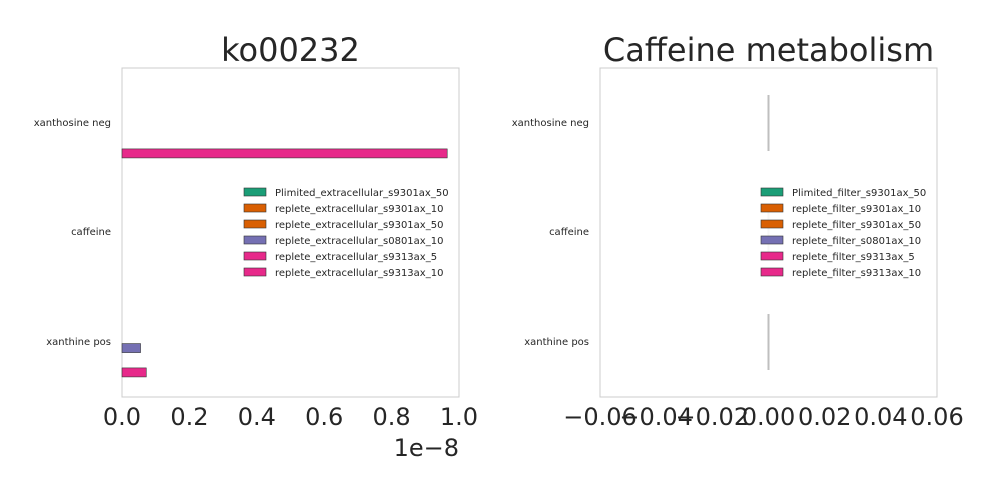 Image resolution: width=1000 pixels, height=500 pixels. I want to click on x-tick-label: 0.6, so click(324, 417).